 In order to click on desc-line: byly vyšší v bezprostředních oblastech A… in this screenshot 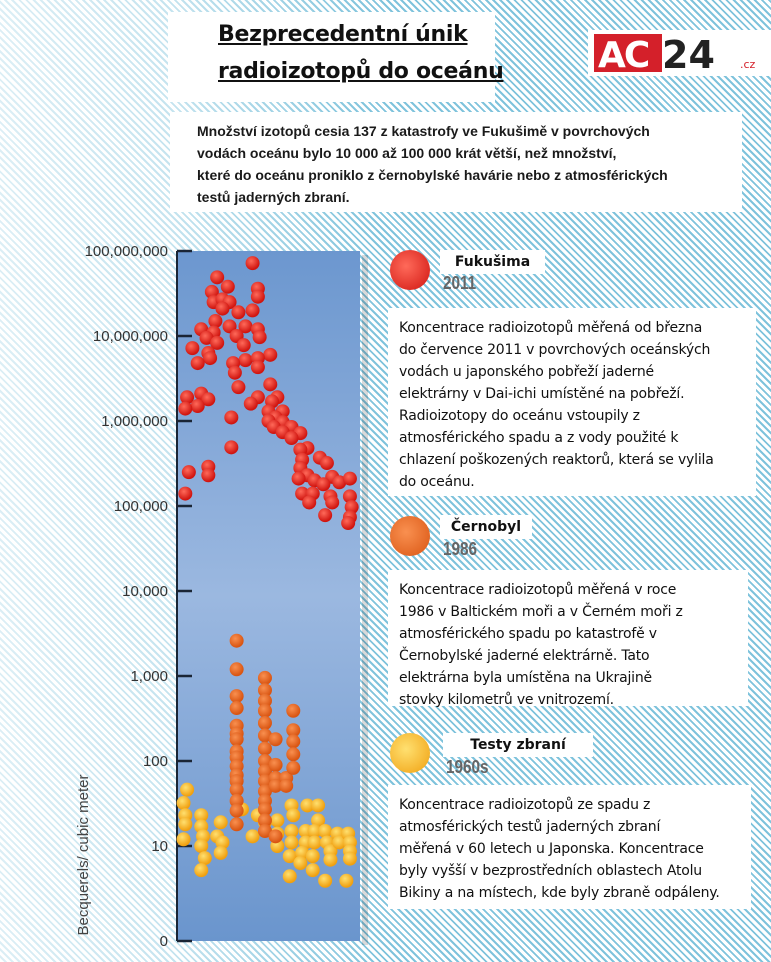, I will do `click(550, 871)`.